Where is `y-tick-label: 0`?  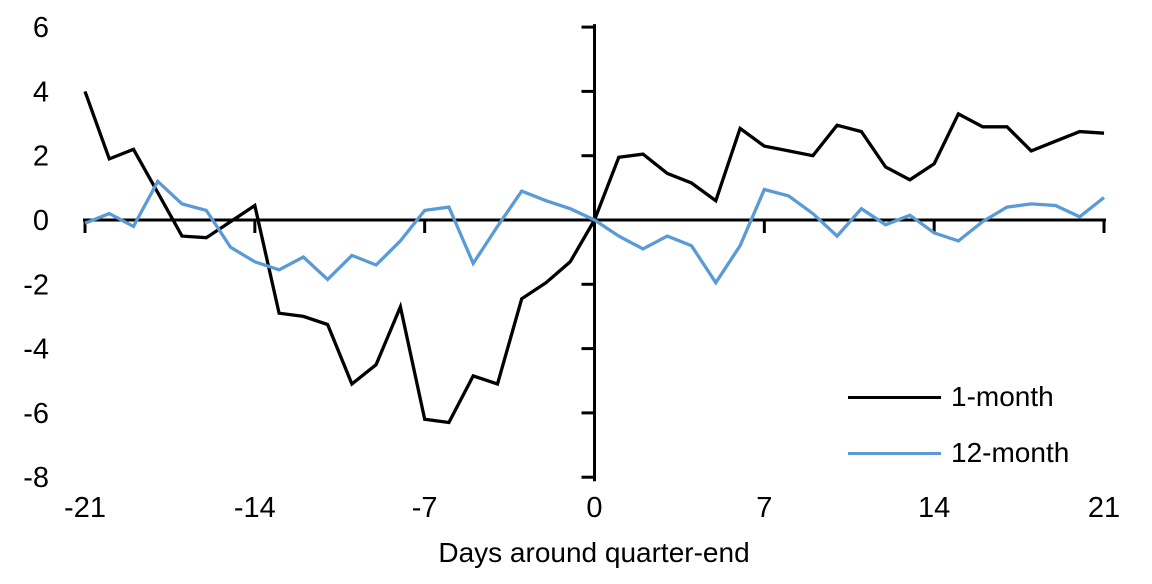 y-tick-label: 0 is located at coordinates (41, 221).